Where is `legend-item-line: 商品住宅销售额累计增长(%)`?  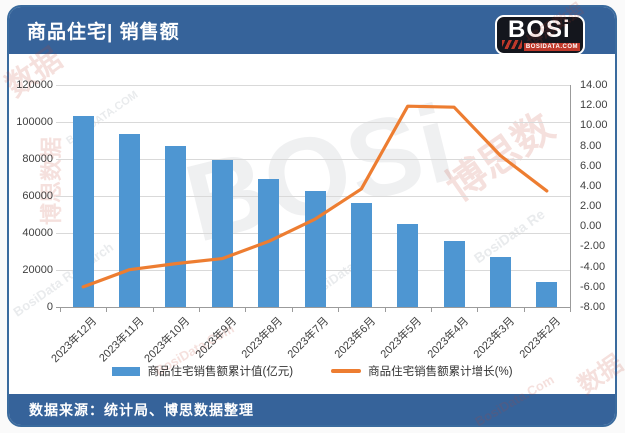 legend-item-line: 商品住宅销售额累计增长(%) is located at coordinates (422, 371).